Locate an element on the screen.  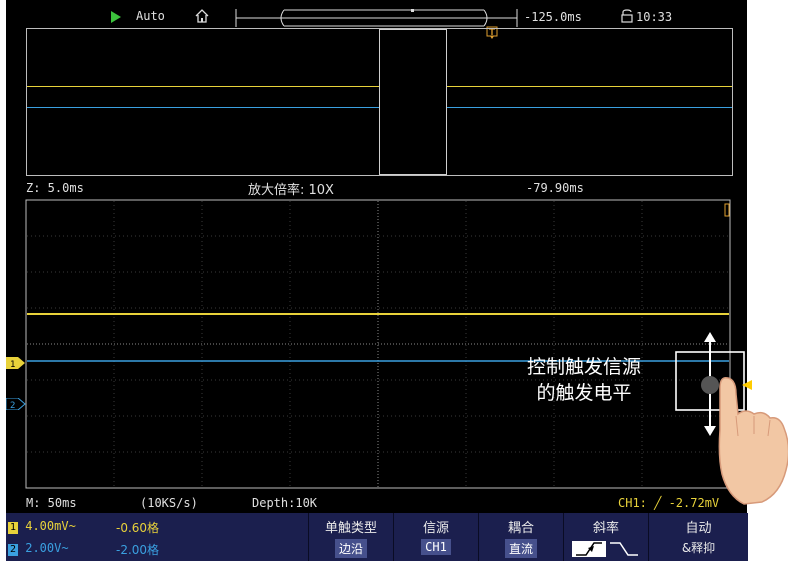
play-icon is located at coordinates (116, 17).